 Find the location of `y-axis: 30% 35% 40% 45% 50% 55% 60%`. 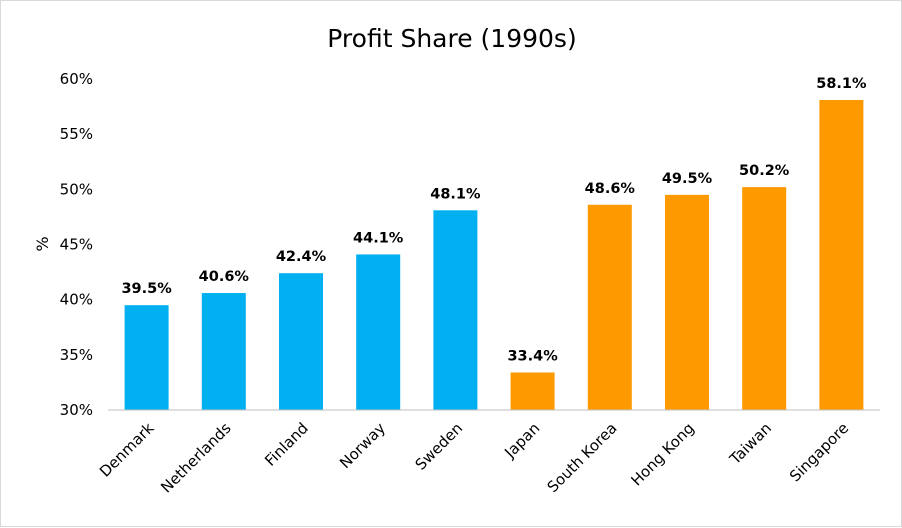

y-axis: 30% 35% 40% 45% 50% 55% 60% is located at coordinates (76, 244).